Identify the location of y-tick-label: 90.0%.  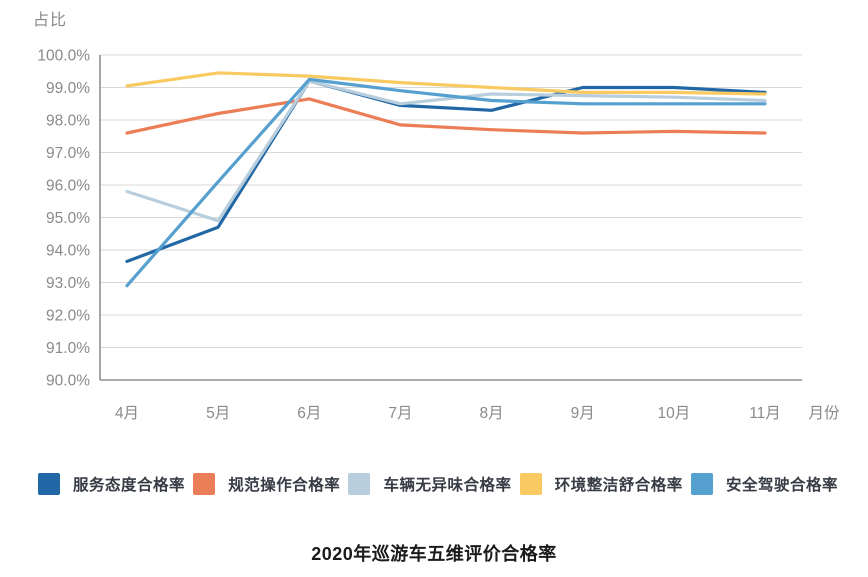
(68, 381).